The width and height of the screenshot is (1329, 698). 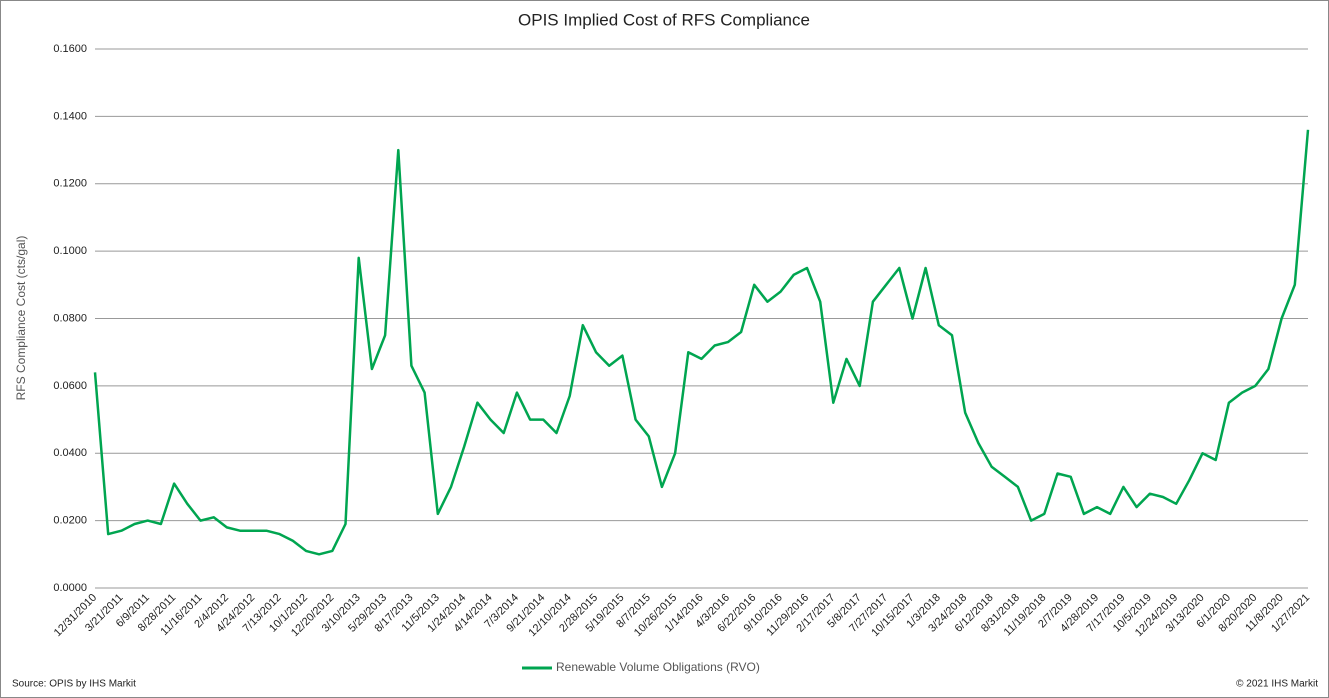 What do you see at coordinates (664, 19) in the screenshot?
I see `chart-title: OPIS Implied Cost of RFS Compliance` at bounding box center [664, 19].